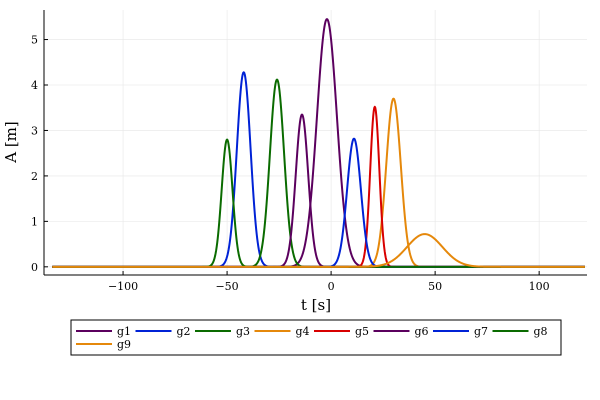 This screenshot has height=400, width=600. Describe the element at coordinates (481, 331) in the screenshot. I see `legend-label-g7: g7` at that location.